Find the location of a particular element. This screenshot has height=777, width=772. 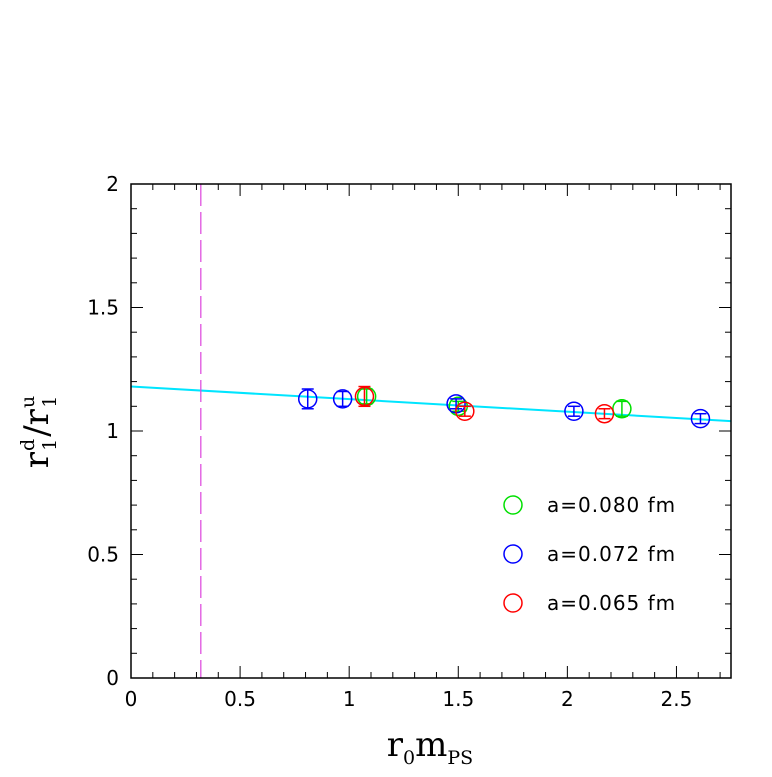

fit-line is located at coordinates (431, 404).